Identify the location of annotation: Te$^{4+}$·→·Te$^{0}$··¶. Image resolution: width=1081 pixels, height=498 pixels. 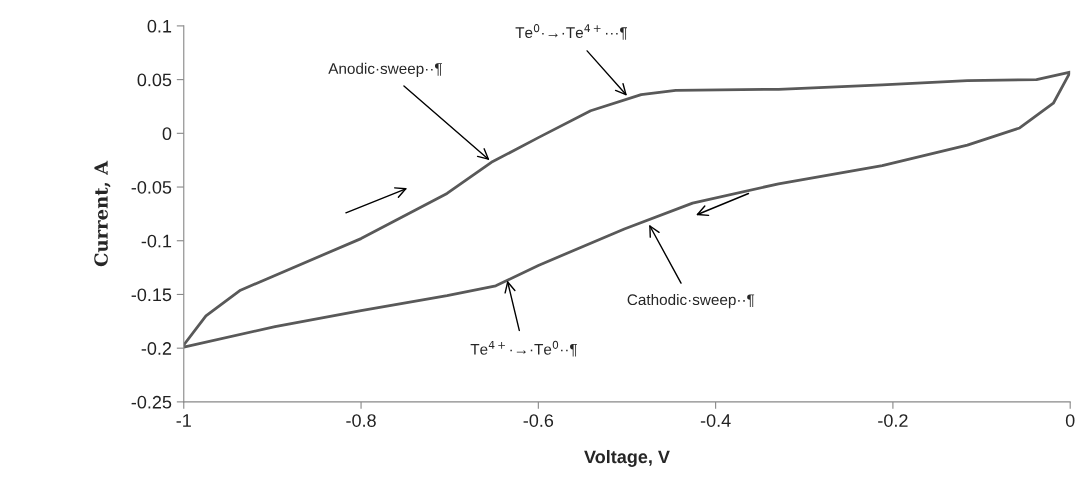
(523, 348).